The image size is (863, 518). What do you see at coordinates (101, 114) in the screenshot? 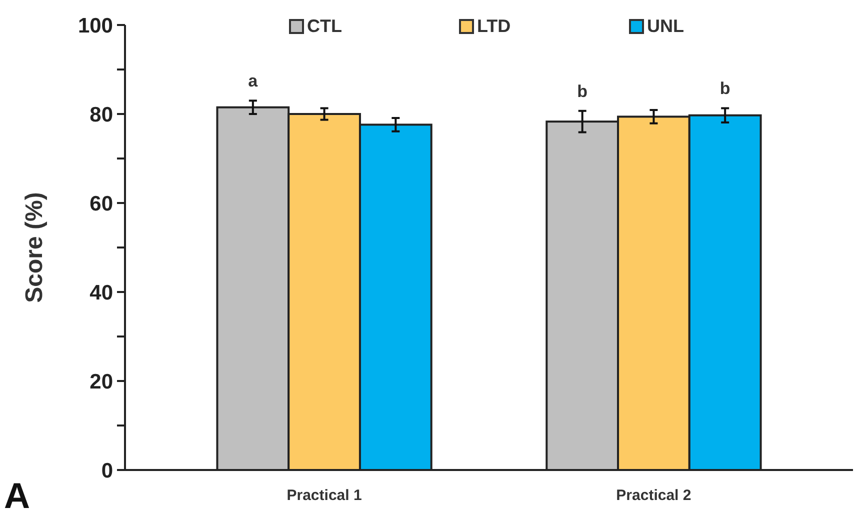
I see `y-tick-label: 80` at bounding box center [101, 114].